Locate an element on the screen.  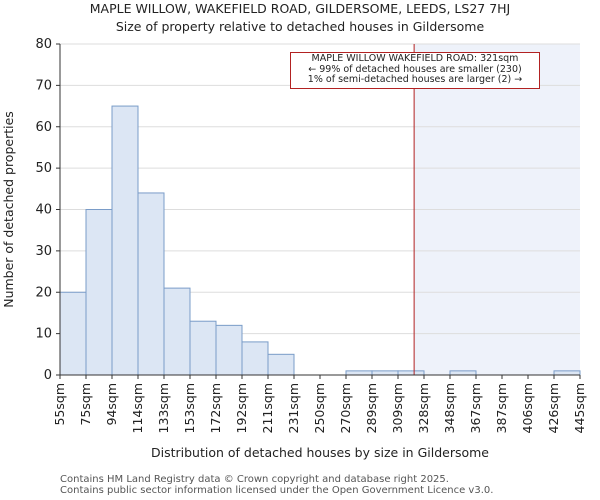
y-tick-label: 10 is located at coordinates (43, 334).